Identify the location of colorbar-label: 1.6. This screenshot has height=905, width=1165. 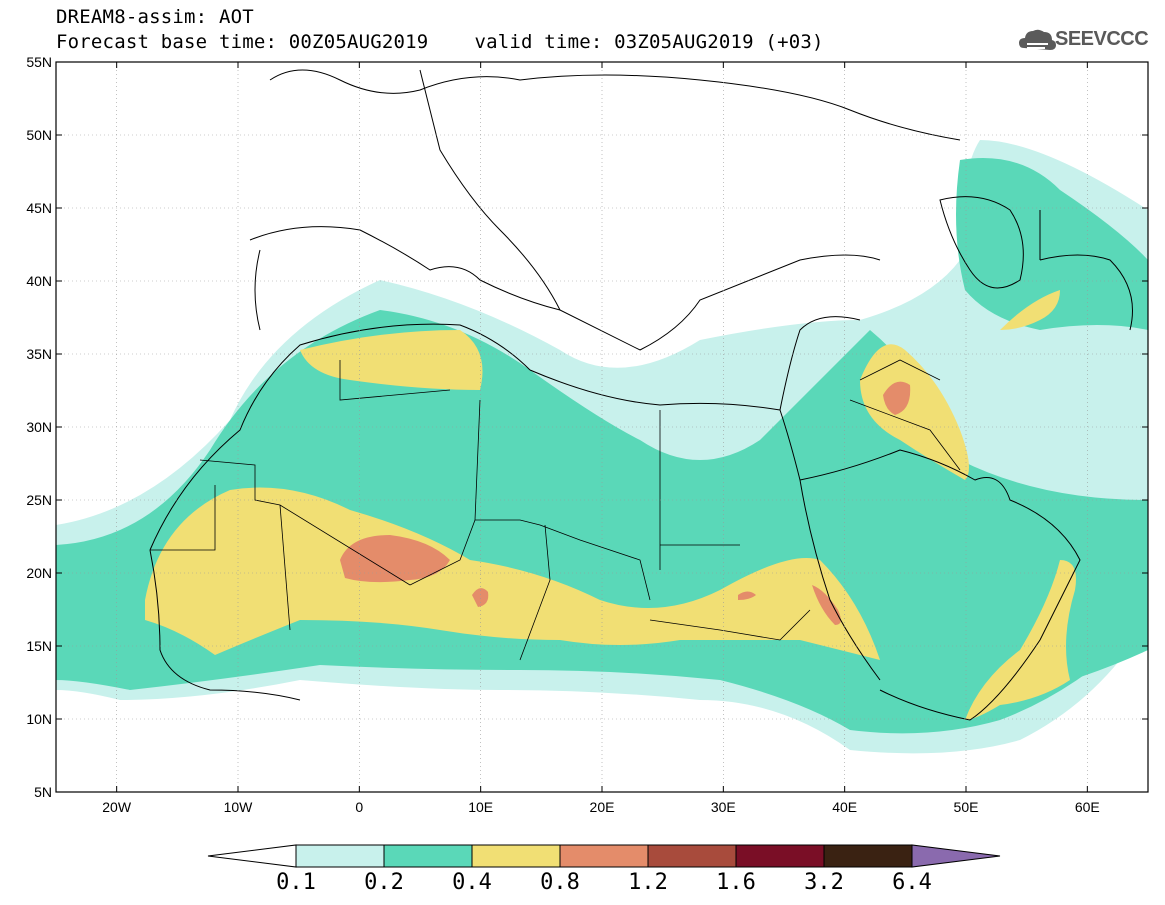
(736, 882).